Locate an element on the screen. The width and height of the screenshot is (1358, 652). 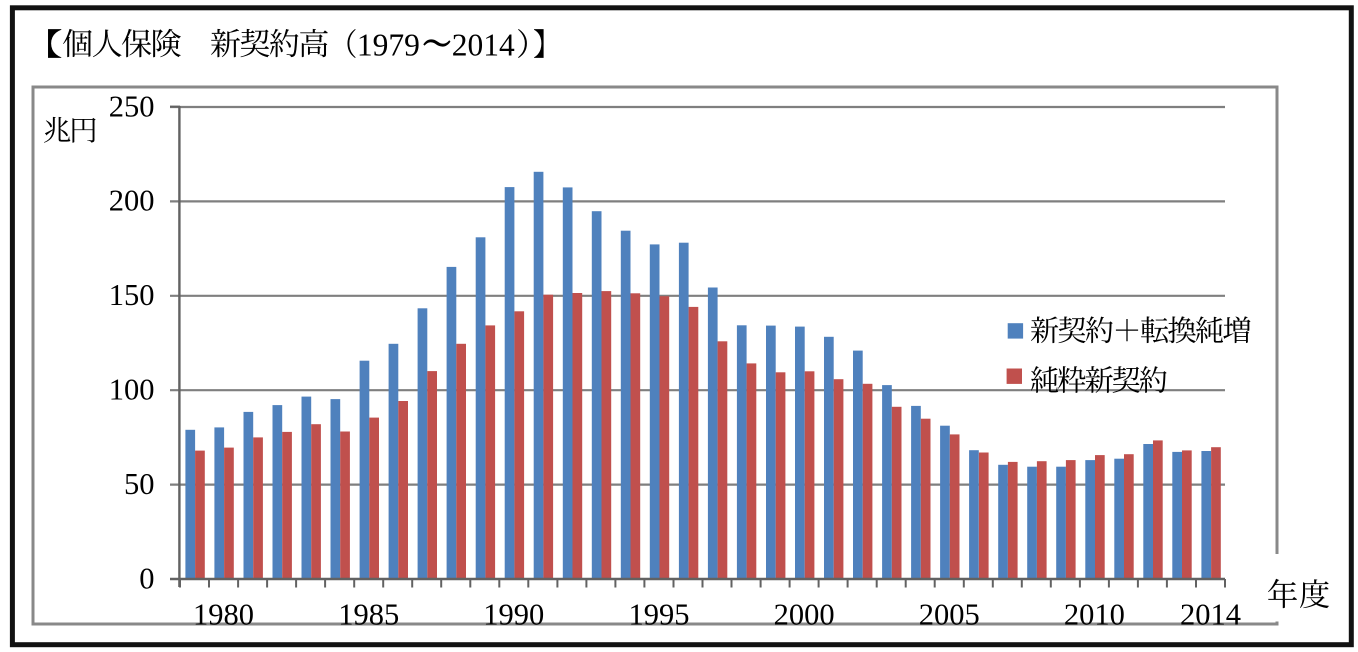
svg-text: 1990 is located at coordinates (513, 615).